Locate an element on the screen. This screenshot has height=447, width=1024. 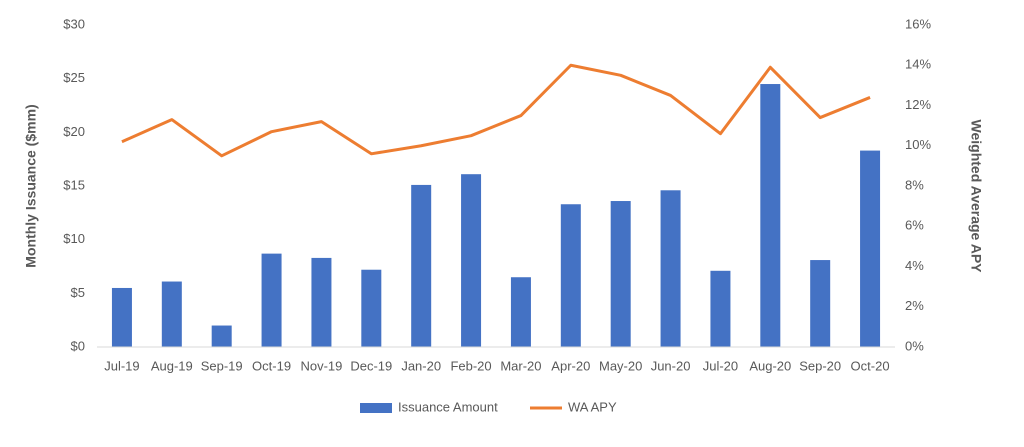
y-tick-label: $15 is located at coordinates (74, 184).